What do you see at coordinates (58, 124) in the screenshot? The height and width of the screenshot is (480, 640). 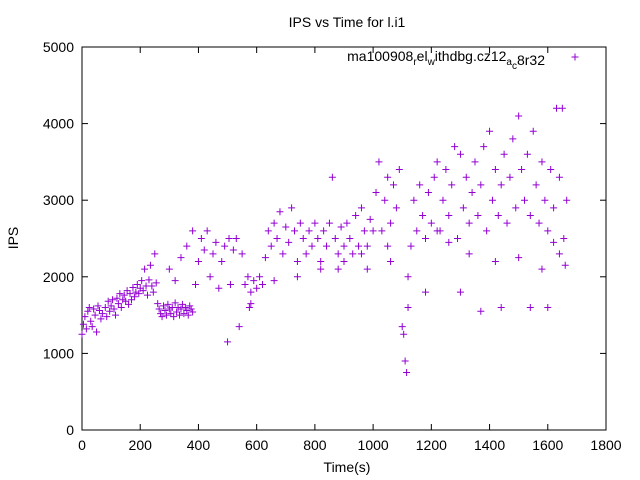 I see `y-tick-label: 4000` at bounding box center [58, 124].